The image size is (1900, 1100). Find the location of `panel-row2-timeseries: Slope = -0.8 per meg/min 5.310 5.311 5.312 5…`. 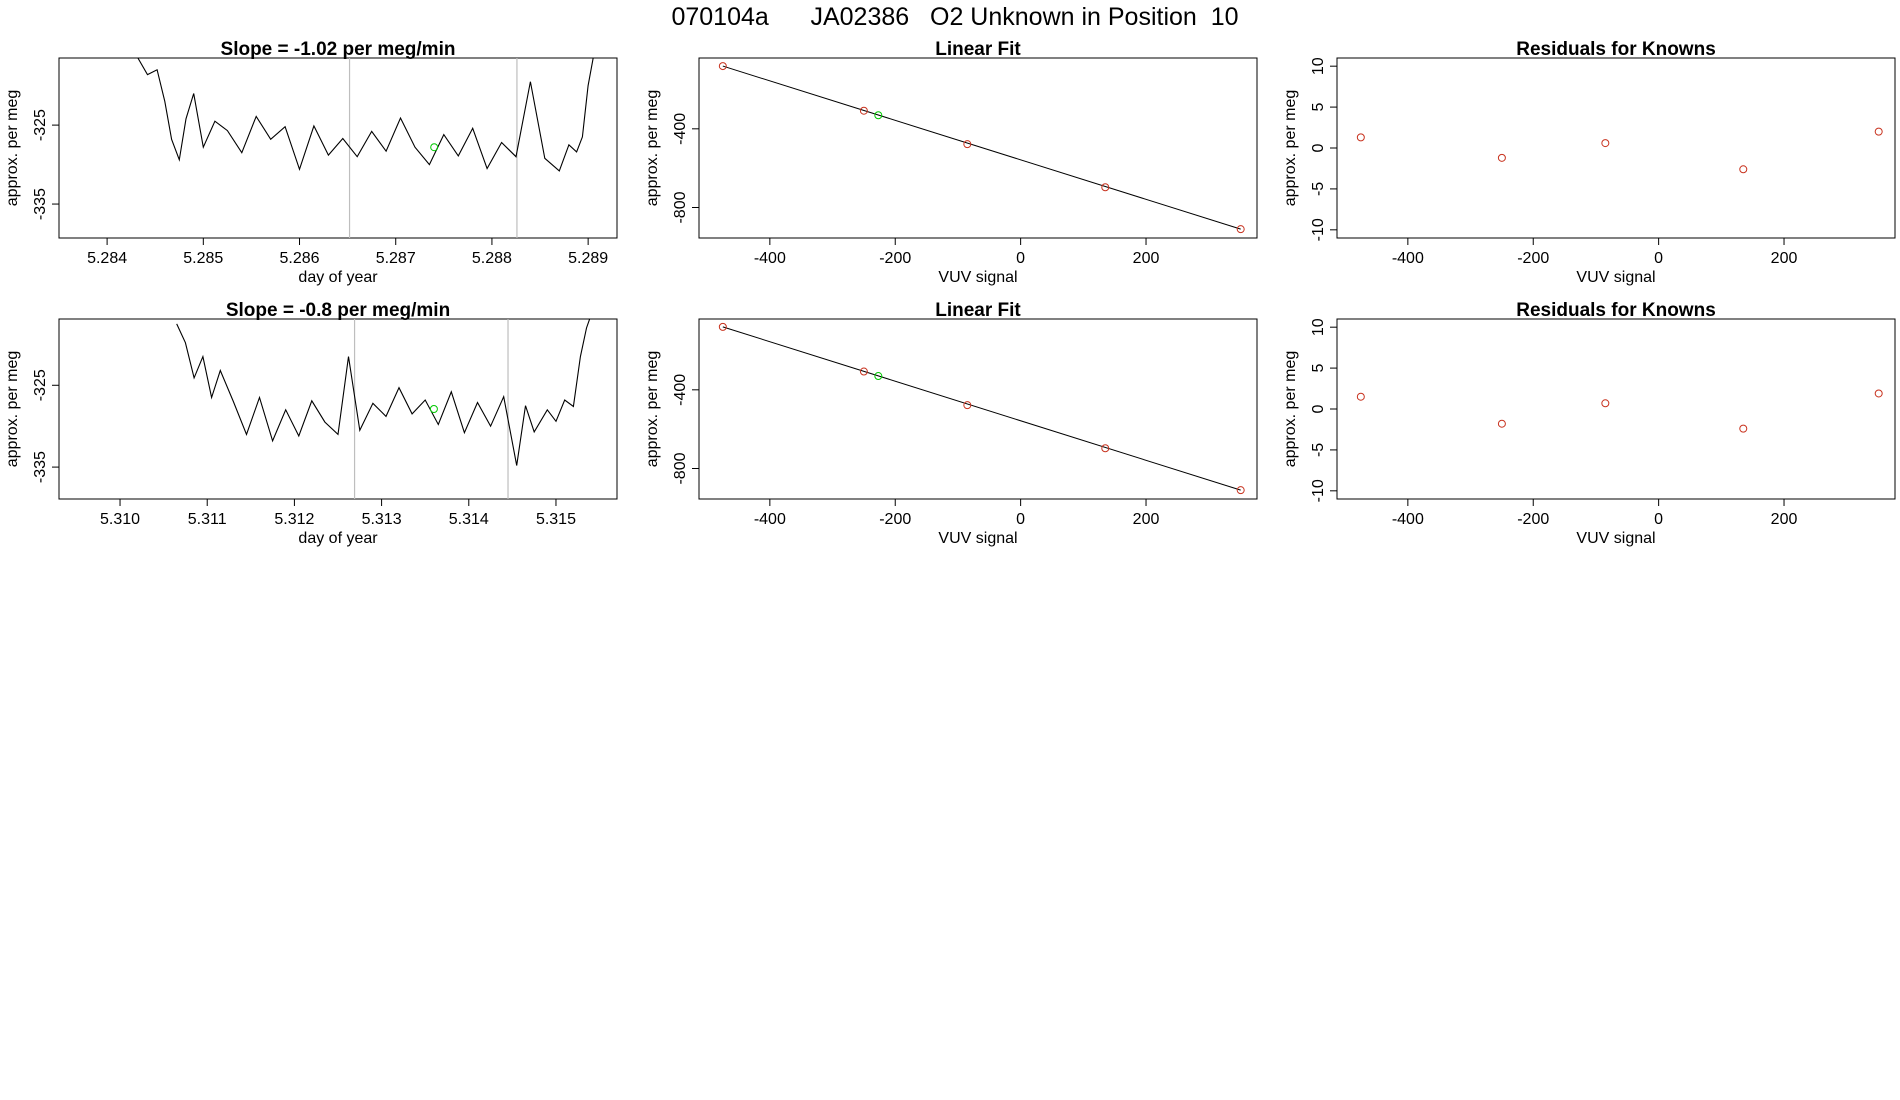

panel-row2-timeseries: Slope = -0.8 per meg/min 5.310 5.311 5.312 5… is located at coordinates (311, 423).